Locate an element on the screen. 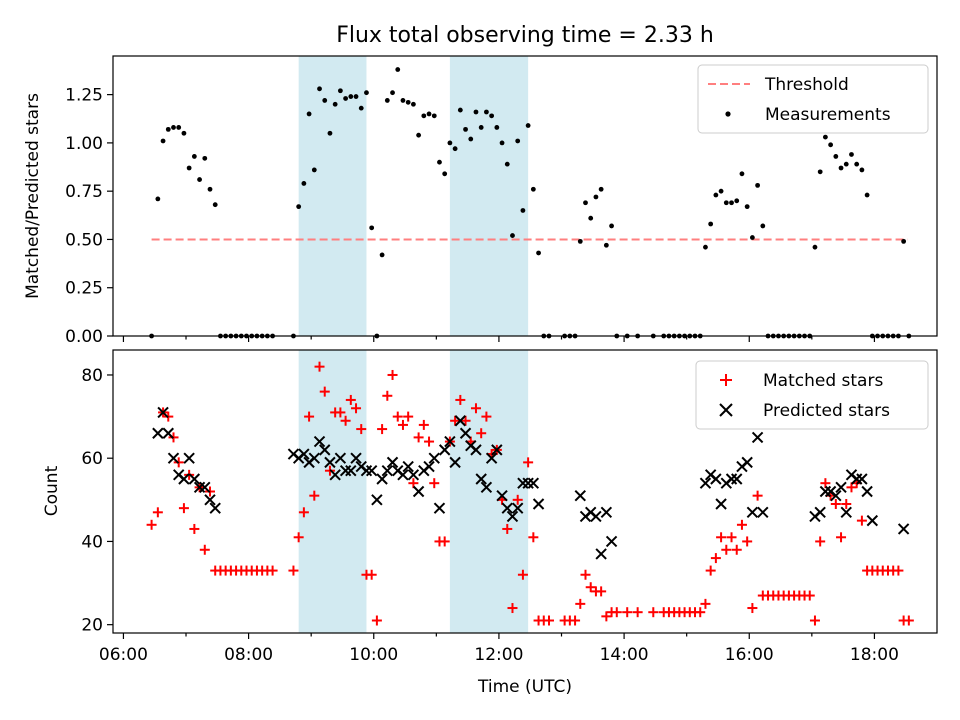 Image resolution: width=960 pixels, height=720 pixels. top-legend-box is located at coordinates (813, 99).